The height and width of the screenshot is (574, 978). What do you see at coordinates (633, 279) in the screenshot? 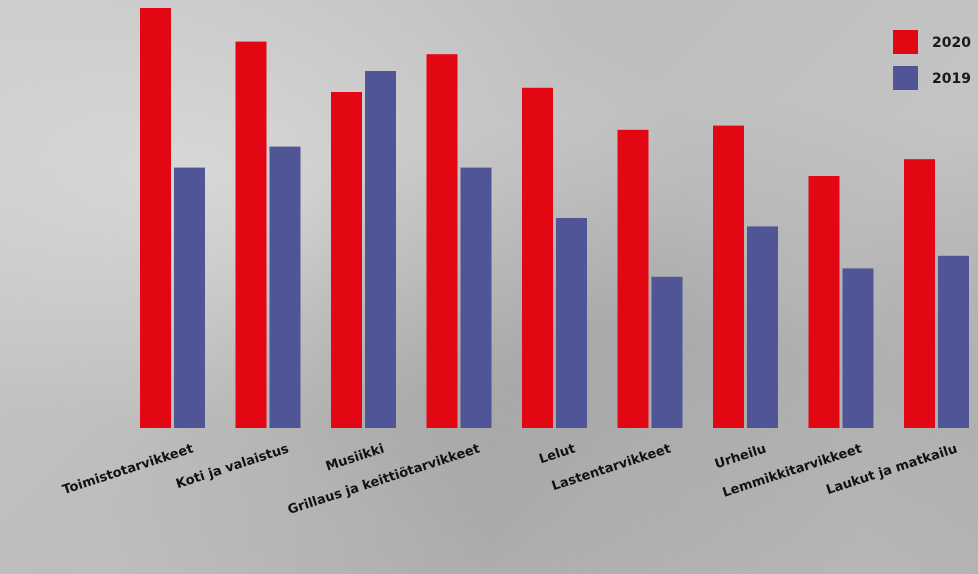
I see `bar-2020-lastentarvikkeet` at bounding box center [633, 279].